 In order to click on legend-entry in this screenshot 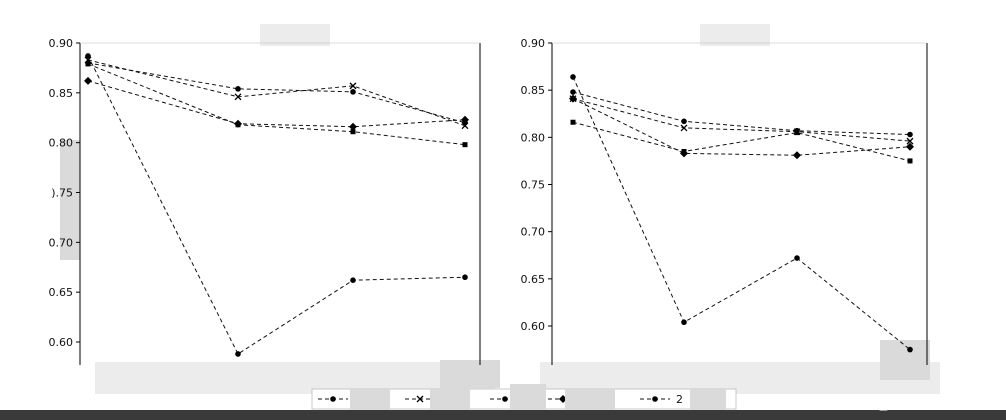, I will do `click(333, 399)`.